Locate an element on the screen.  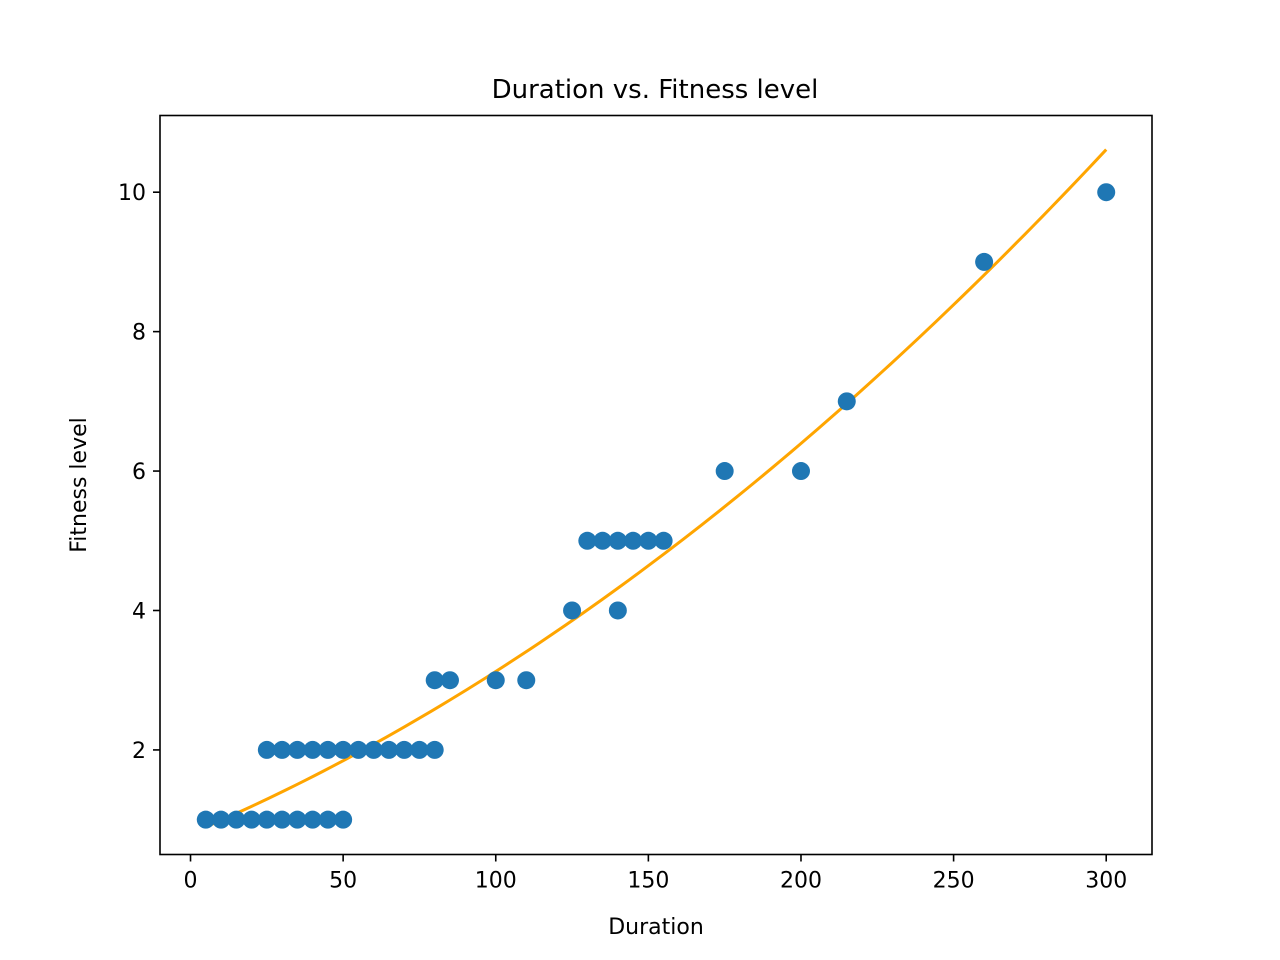
x-axis-title: Duration is located at coordinates (656, 927).